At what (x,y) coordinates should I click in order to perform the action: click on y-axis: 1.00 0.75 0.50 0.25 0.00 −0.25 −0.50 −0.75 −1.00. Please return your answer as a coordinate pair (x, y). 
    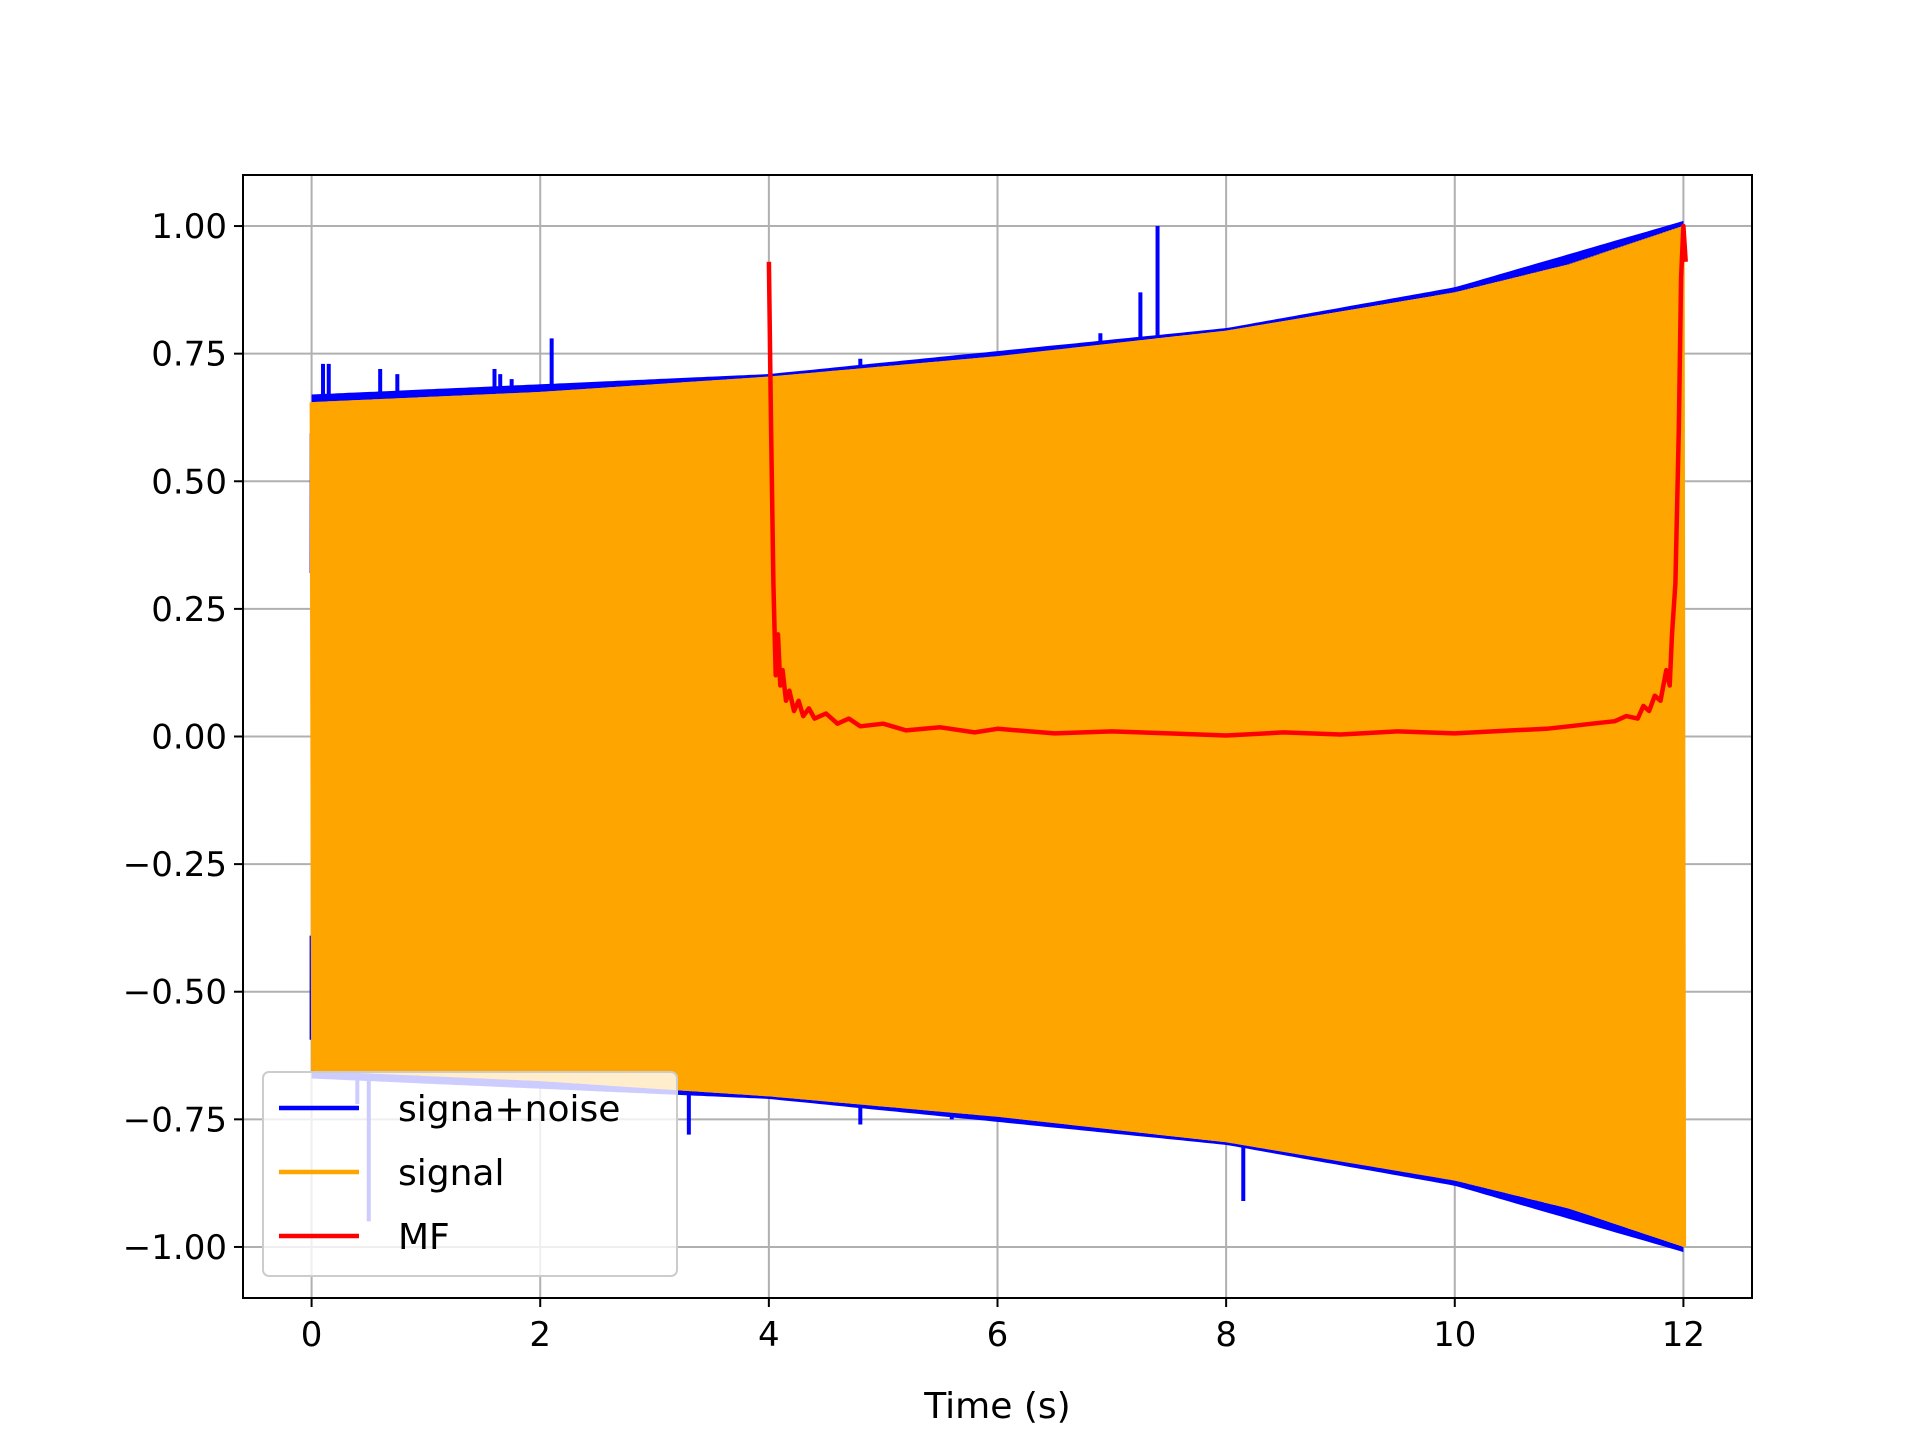
    Looking at the image, I should click on (183, 737).